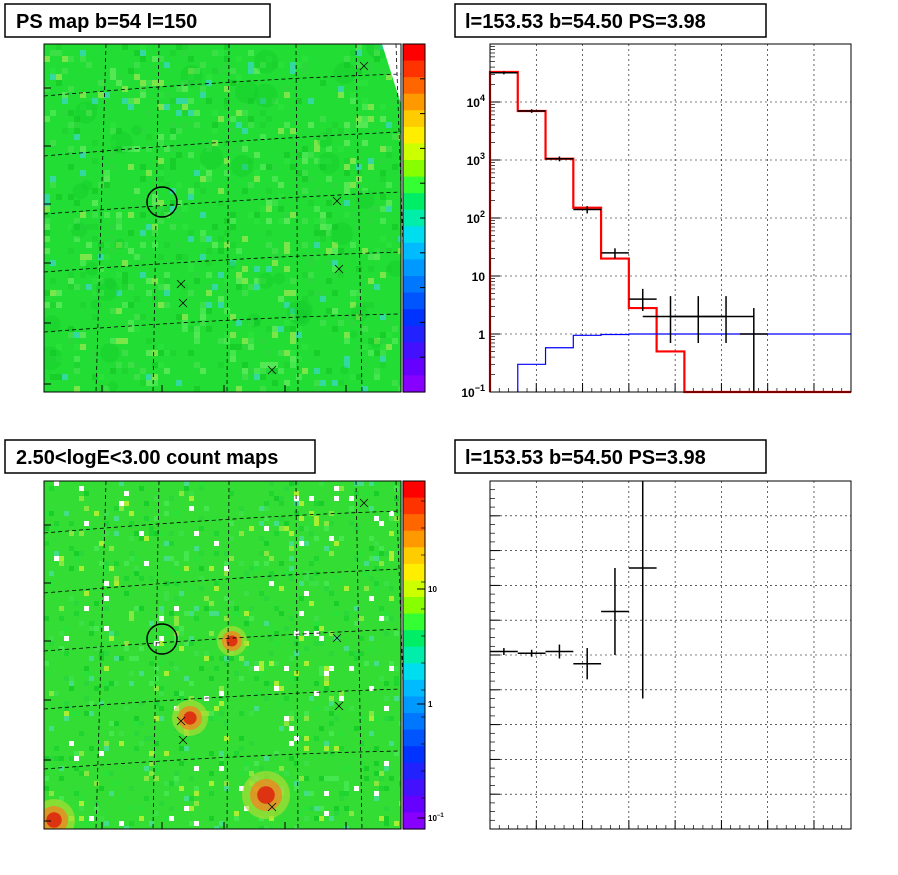 This screenshot has width=898, height=875. I want to click on graticule-latitude, so click(222, 699).